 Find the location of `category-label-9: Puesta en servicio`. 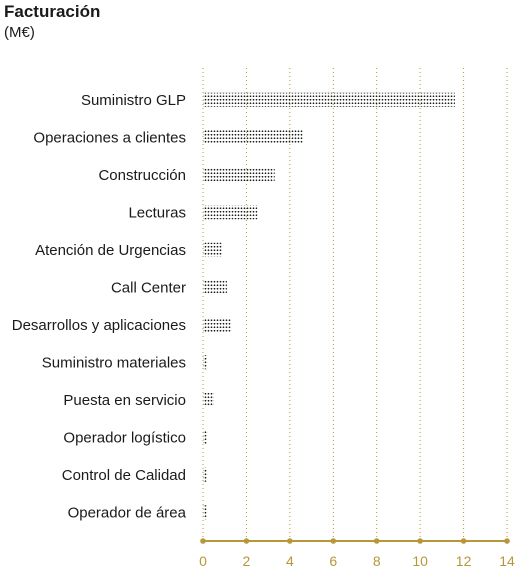

category-label-9: Puesta en servicio is located at coordinates (124, 400).